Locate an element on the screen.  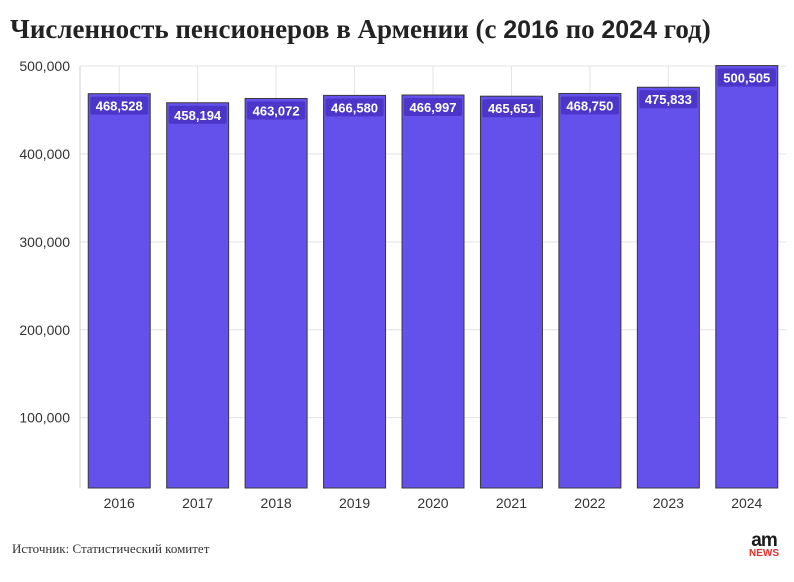
title-text-3: год) is located at coordinates (684, 29).